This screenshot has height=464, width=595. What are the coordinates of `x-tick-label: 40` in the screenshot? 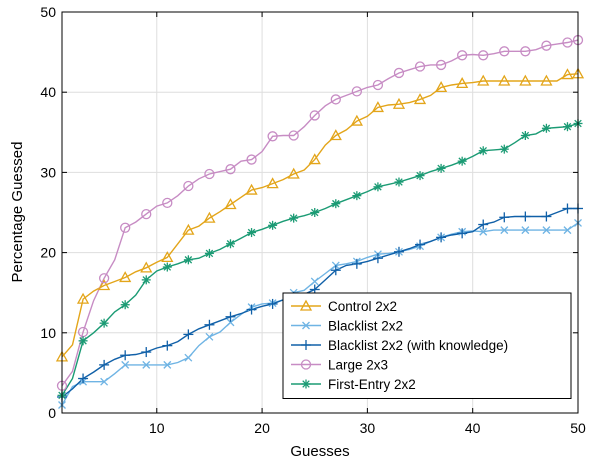 It's located at (473, 428).